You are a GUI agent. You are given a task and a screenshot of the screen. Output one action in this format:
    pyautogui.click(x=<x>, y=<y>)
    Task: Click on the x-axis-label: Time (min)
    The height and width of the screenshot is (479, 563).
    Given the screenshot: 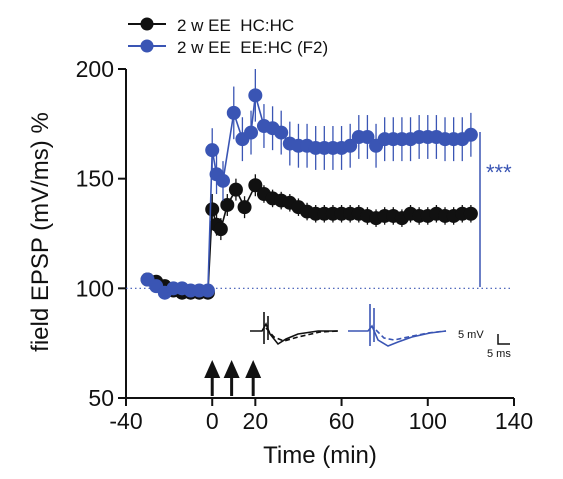 What is the action you would take?
    pyautogui.click(x=320, y=455)
    